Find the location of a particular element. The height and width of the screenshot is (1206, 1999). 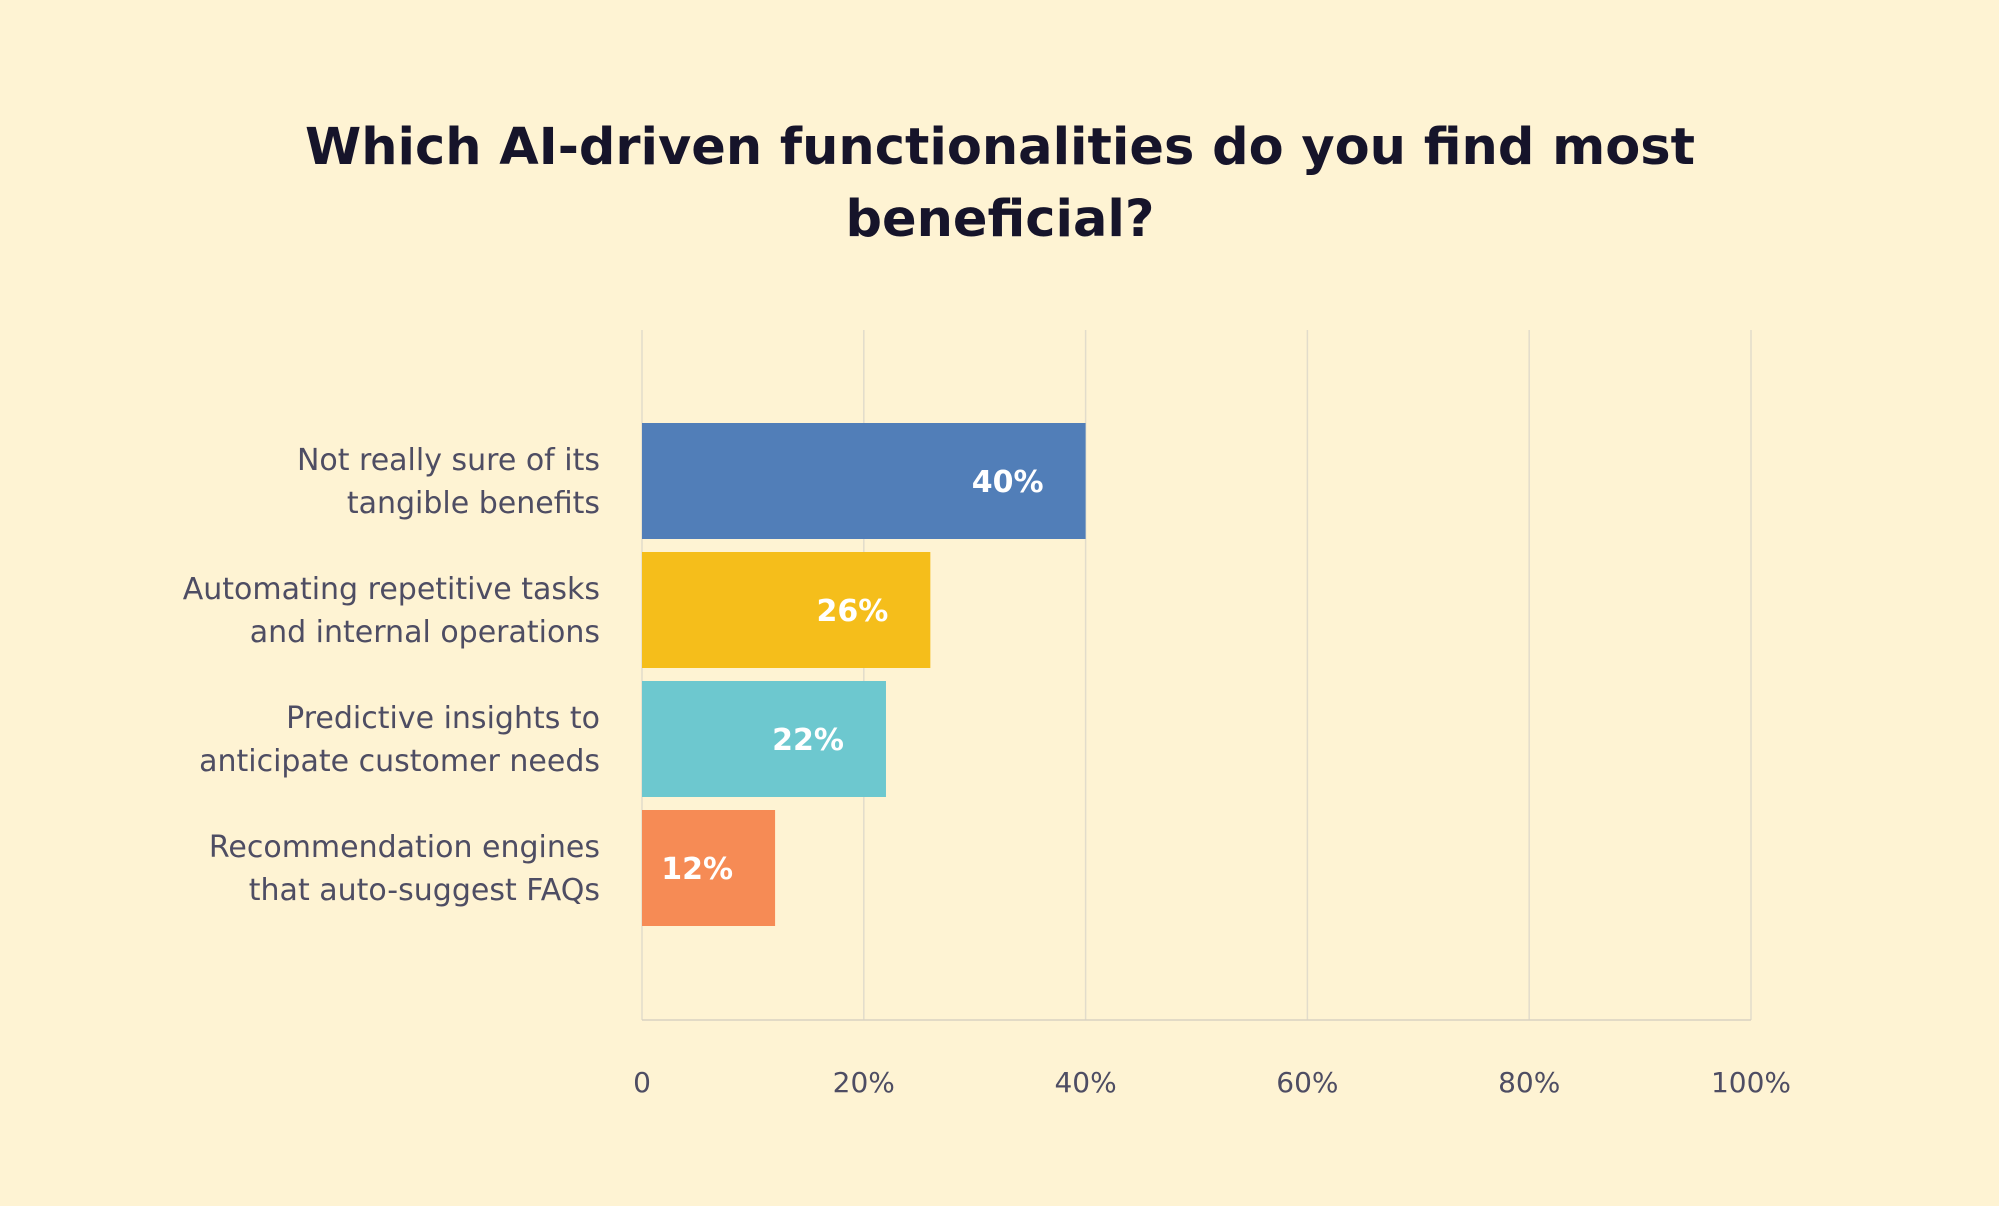

x-tick-label: 40% is located at coordinates (1085, 1082).